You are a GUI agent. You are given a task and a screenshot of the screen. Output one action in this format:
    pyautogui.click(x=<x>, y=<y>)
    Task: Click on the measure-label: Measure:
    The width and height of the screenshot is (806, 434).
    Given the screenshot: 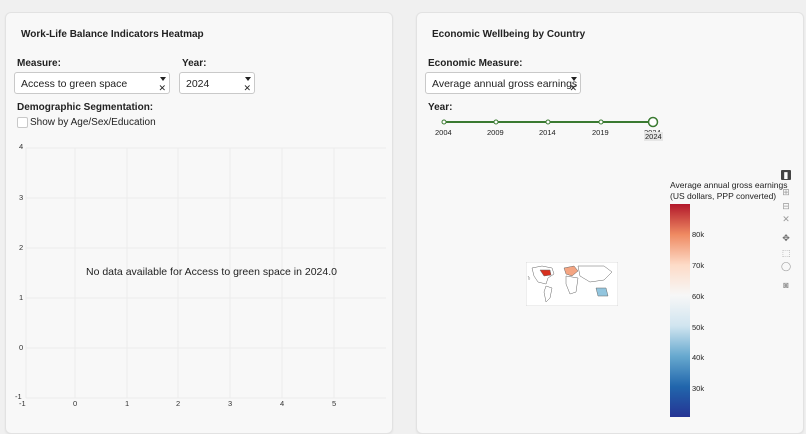 What is the action you would take?
    pyautogui.click(x=39, y=63)
    